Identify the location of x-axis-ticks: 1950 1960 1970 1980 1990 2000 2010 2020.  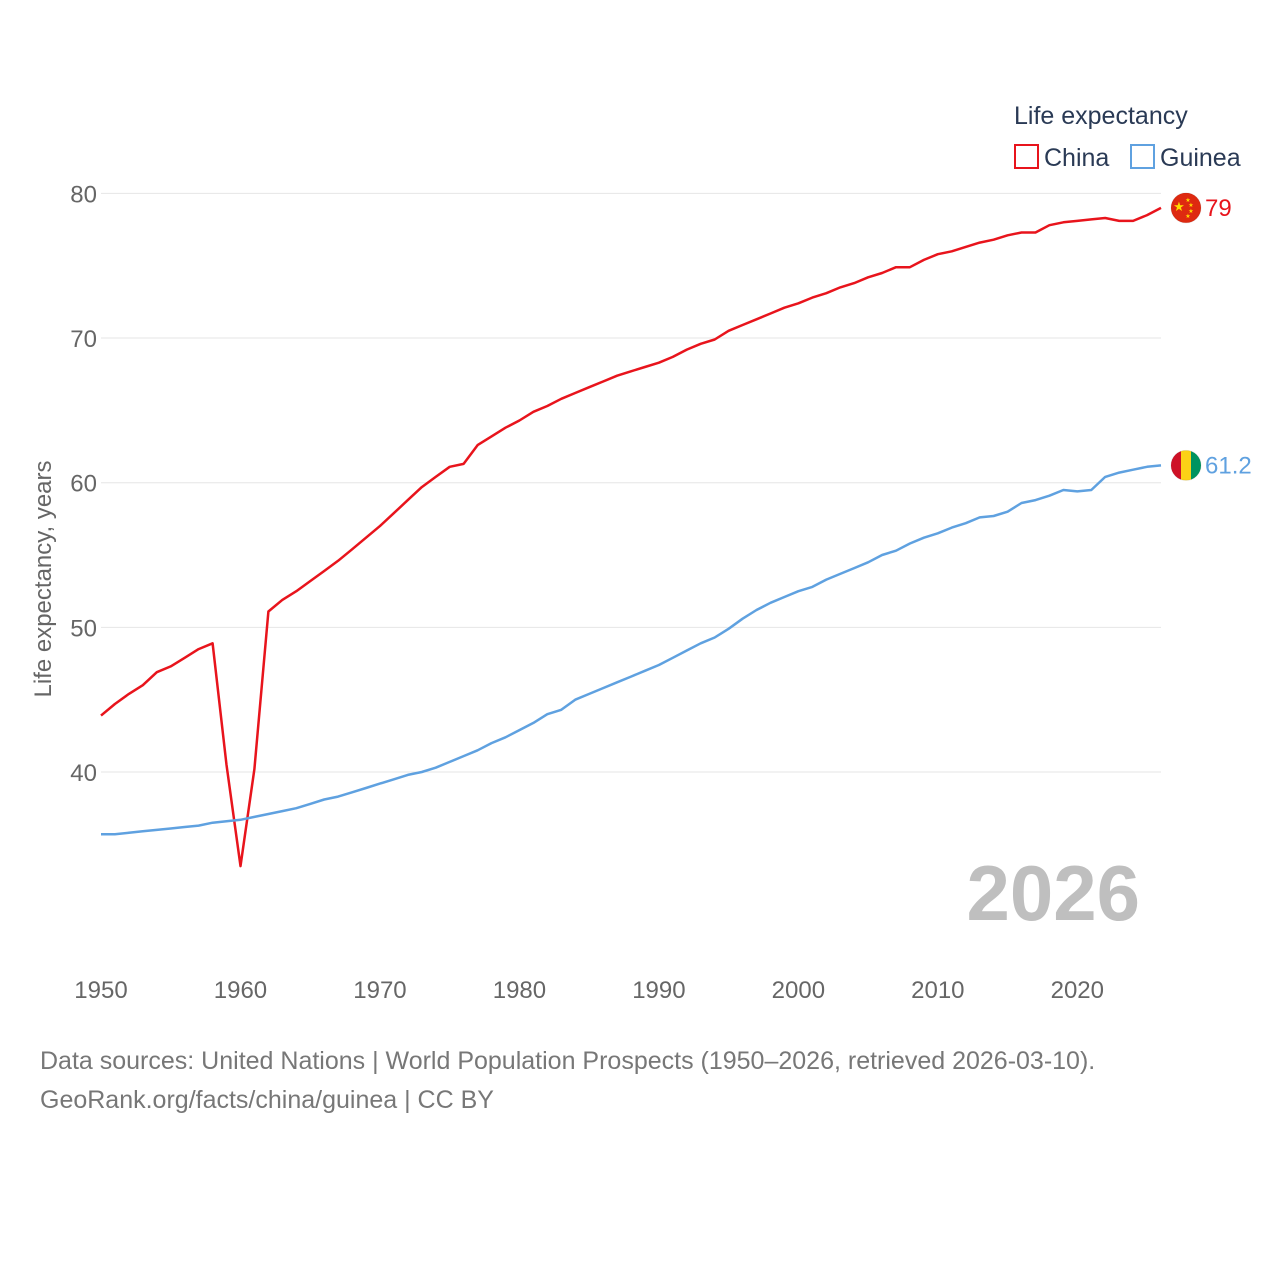
(589, 990).